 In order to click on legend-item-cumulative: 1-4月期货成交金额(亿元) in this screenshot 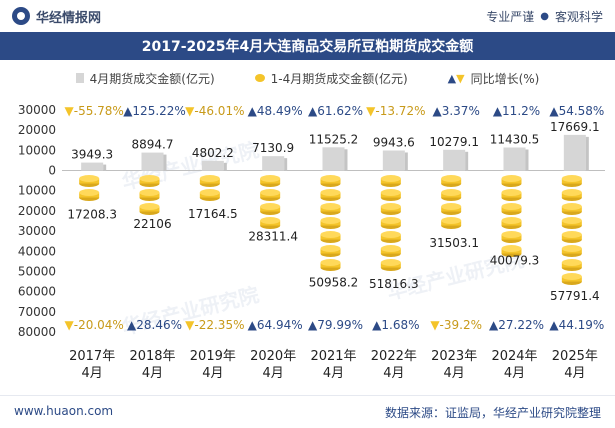, I will do `click(331, 78)`.